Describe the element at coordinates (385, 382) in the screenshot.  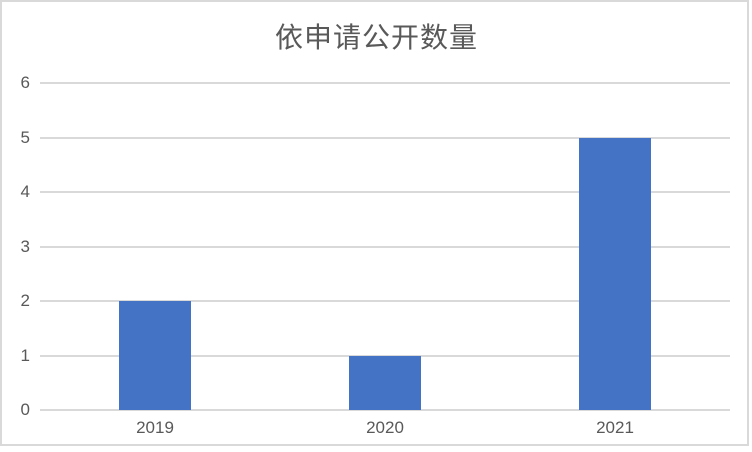
I see `bar-2020` at that location.